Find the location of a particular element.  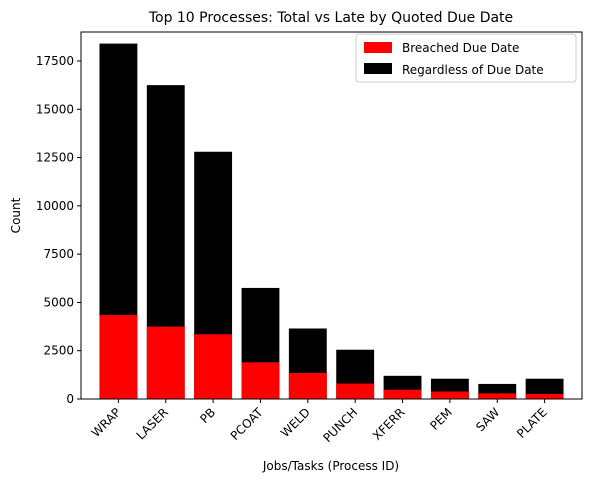

legend-swatch-regardless is located at coordinates (378, 68).